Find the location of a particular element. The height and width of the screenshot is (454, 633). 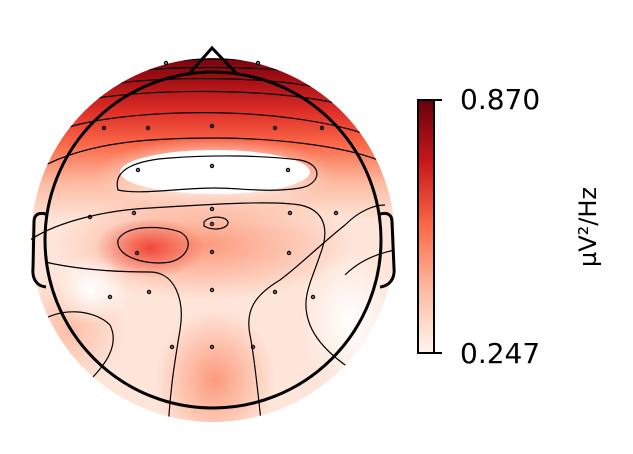

colorbar-max-label: 0.870 is located at coordinates (500, 99).